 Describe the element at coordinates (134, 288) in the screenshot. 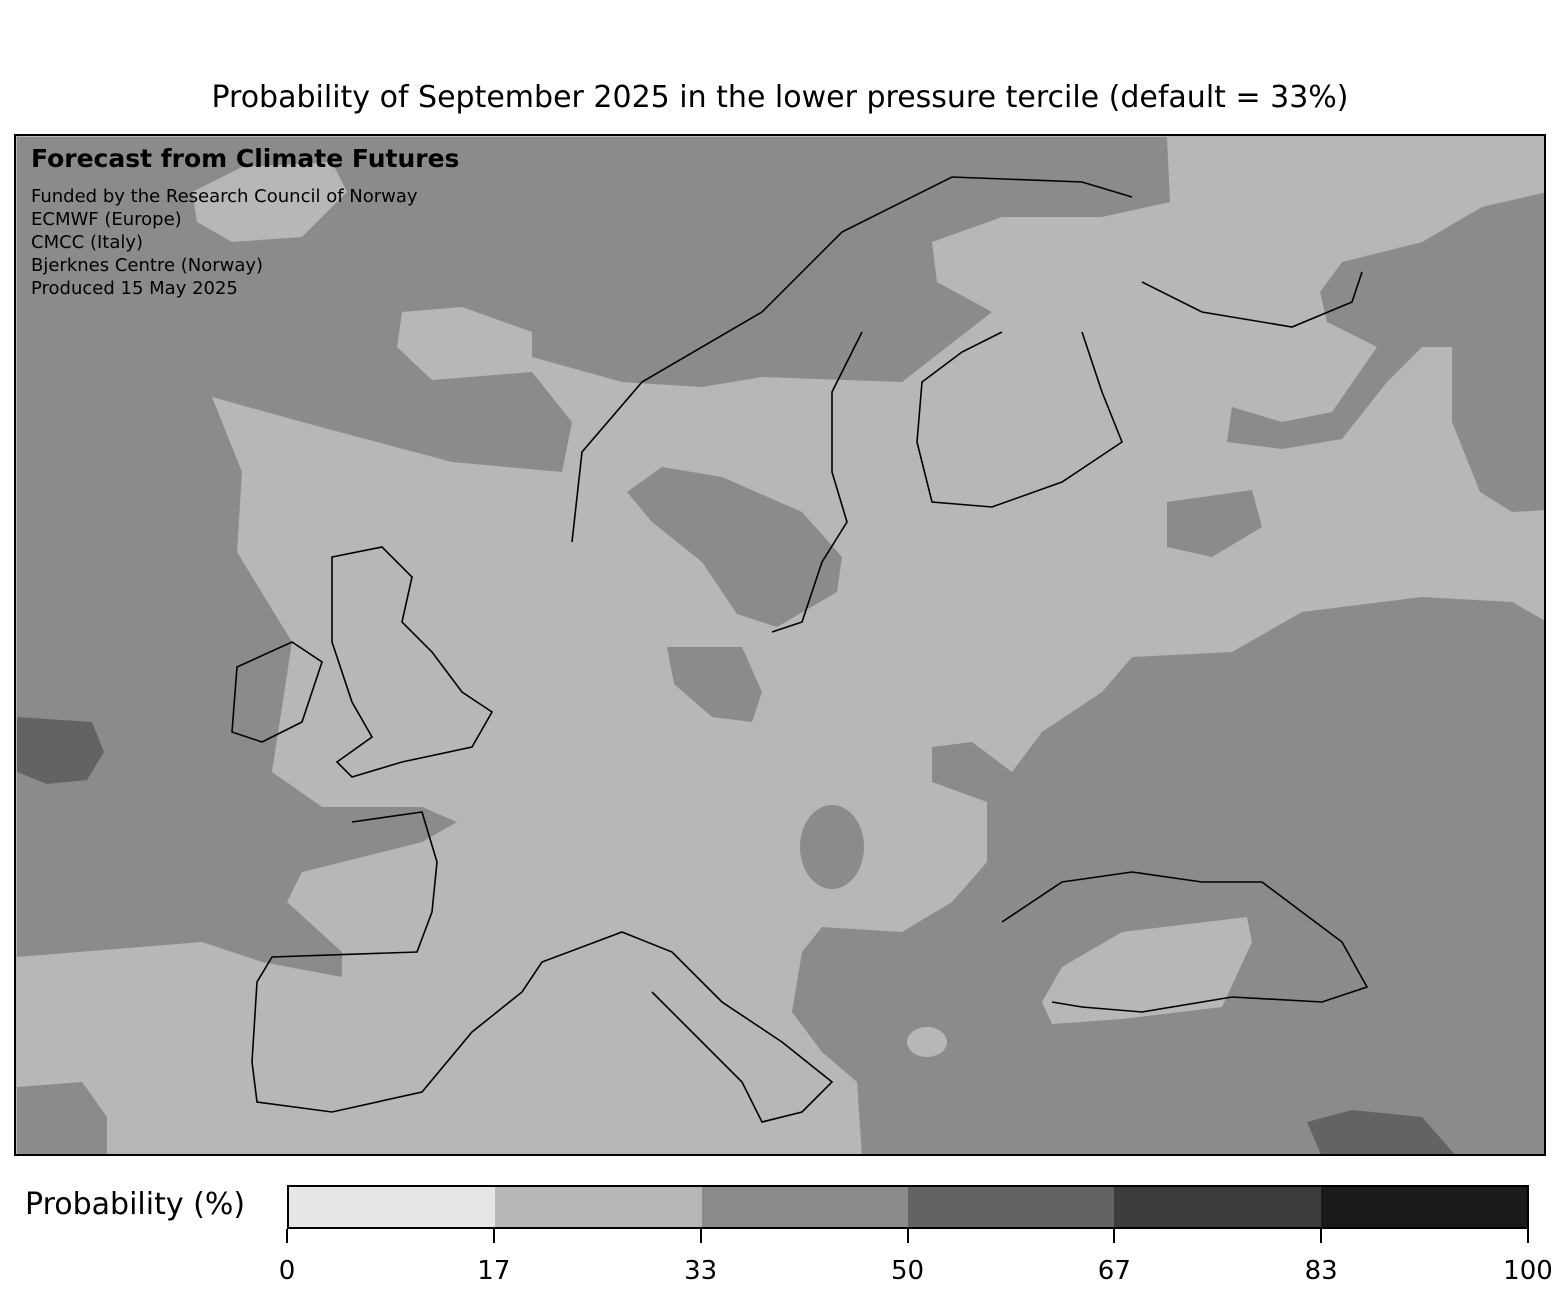

I see `credit-line: Produced 15 May 2025` at that location.